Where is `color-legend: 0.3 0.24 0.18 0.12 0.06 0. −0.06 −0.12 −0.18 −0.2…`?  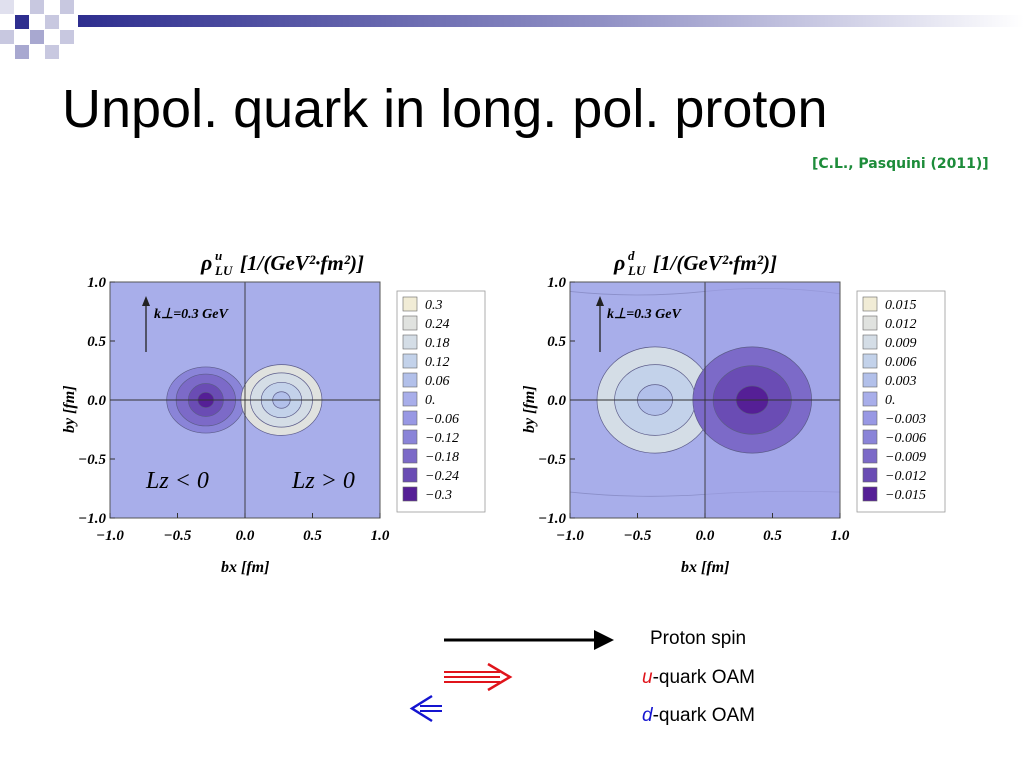
color-legend: 0.3 0.24 0.18 0.12 0.06 0. −0.06 −0.12 −0.18 −0.2… is located at coordinates (441, 401).